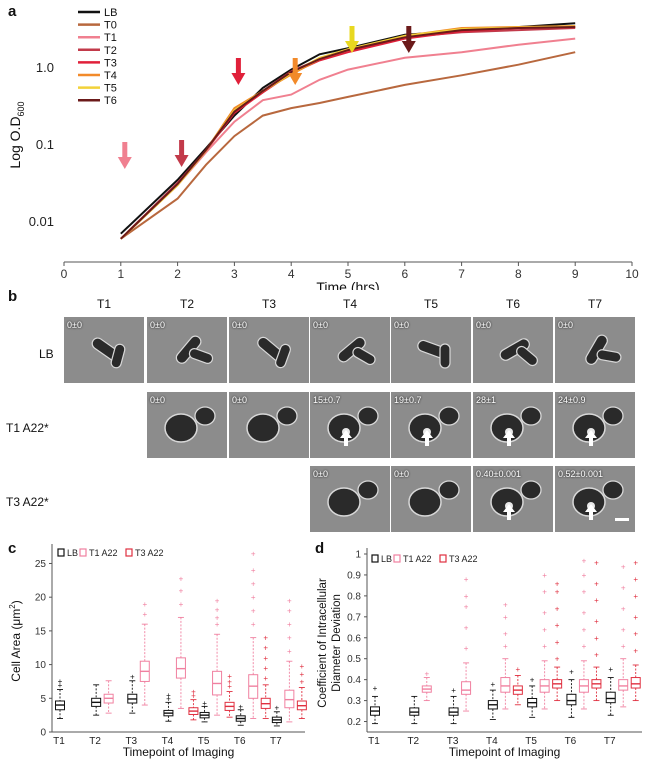 The height and width of the screenshot is (761, 648). Describe the element at coordinates (404, 274) in the screenshot. I see `x-tick-label: 6` at that location.